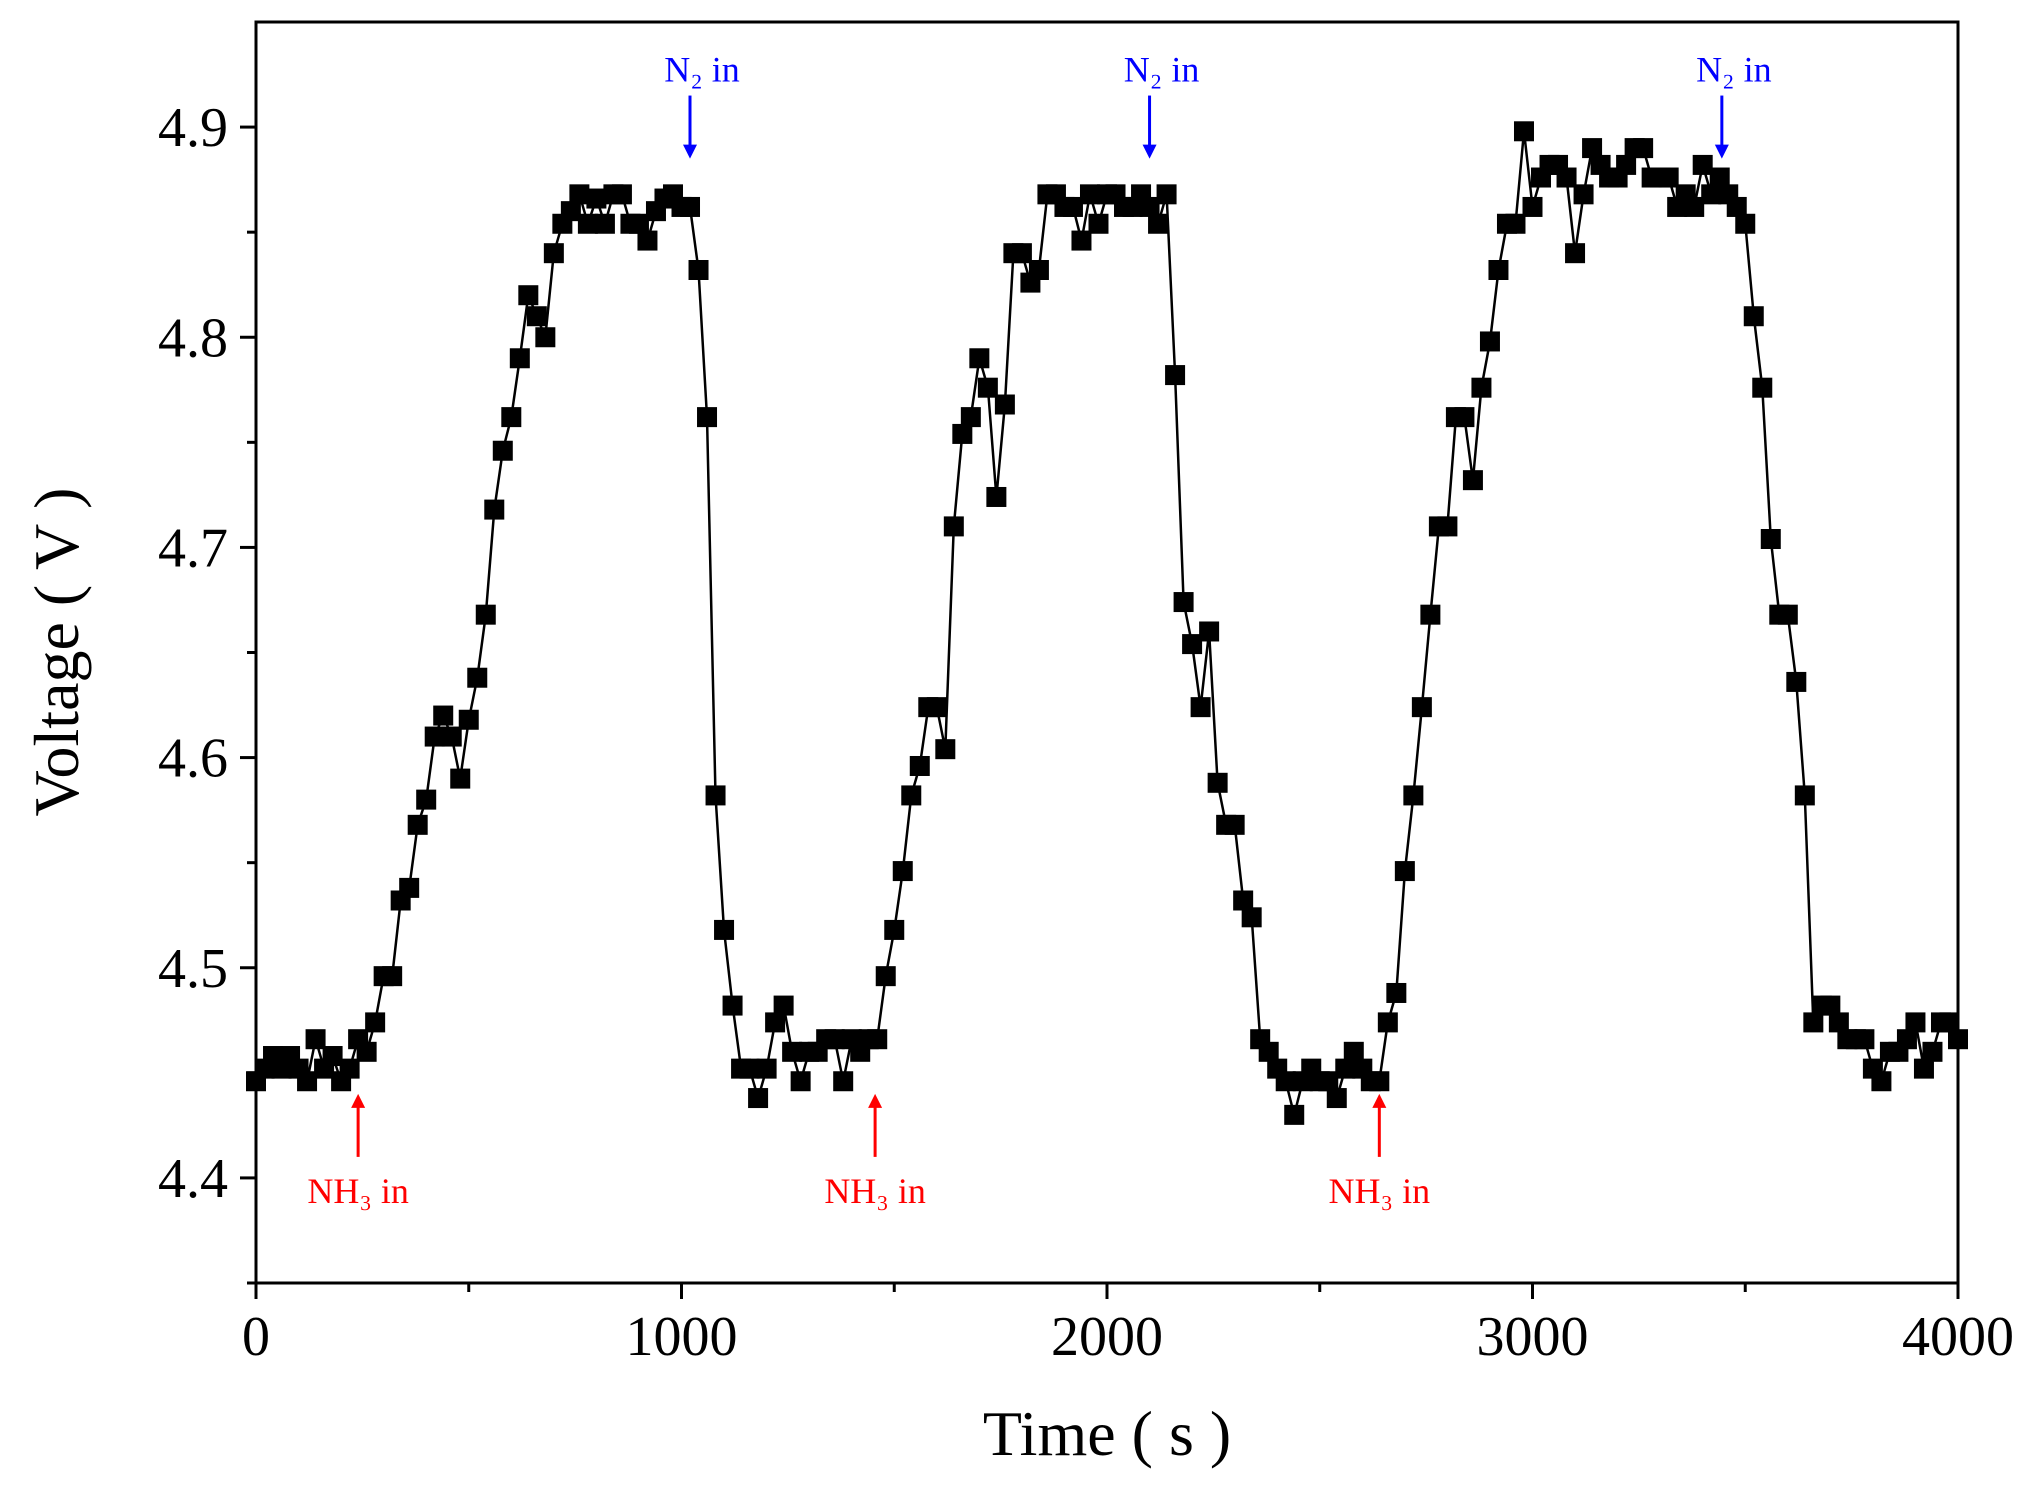  What do you see at coordinates (56, 652) in the screenshot?
I see `y-axis-title: Voltage ( V )` at bounding box center [56, 652].